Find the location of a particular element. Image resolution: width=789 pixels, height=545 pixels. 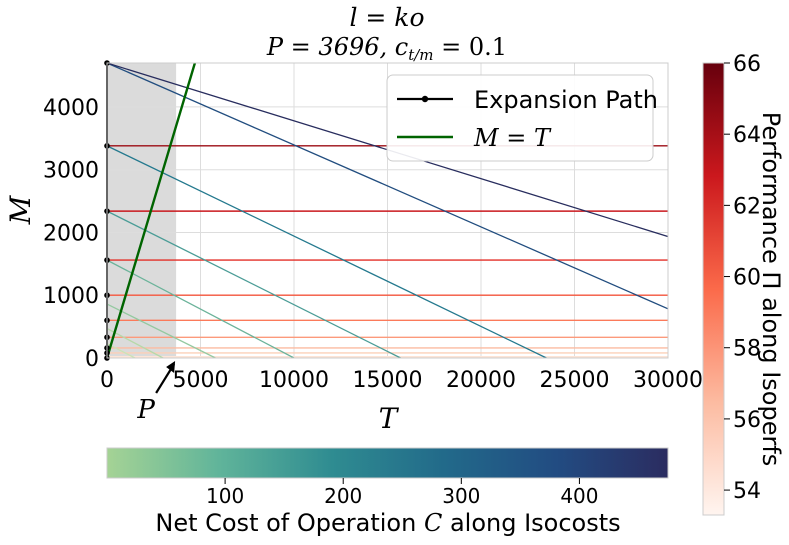

y-tick-label: 3000 is located at coordinates (71, 171).